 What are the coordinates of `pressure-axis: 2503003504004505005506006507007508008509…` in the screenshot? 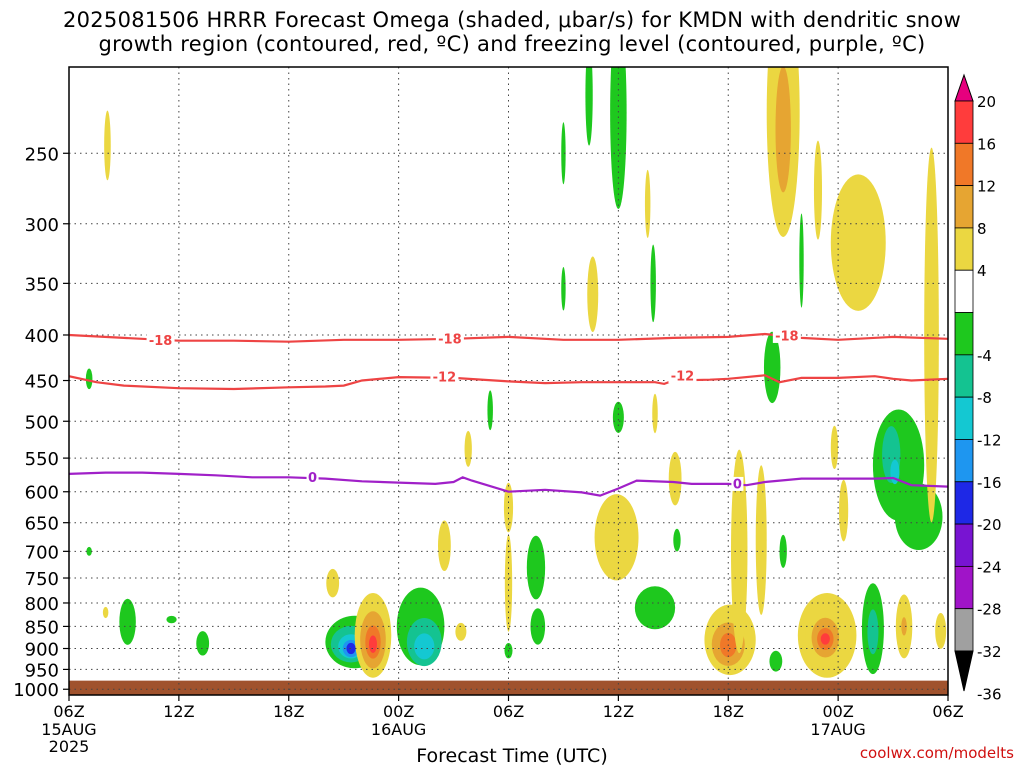 It's located at (41, 422).